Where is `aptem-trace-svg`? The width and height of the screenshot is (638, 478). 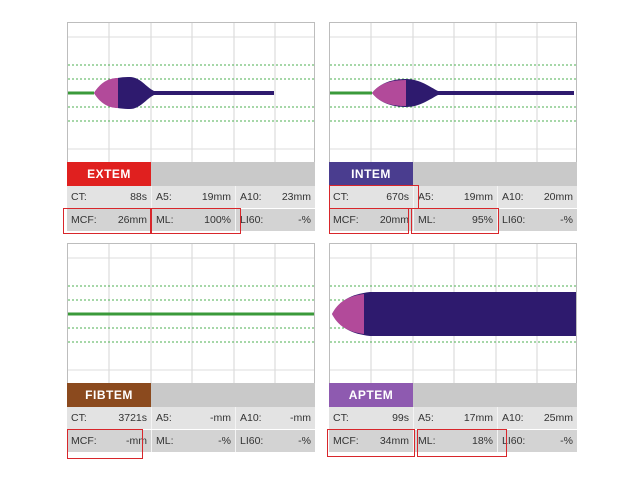 aptem-trace-svg is located at coordinates (453, 313).